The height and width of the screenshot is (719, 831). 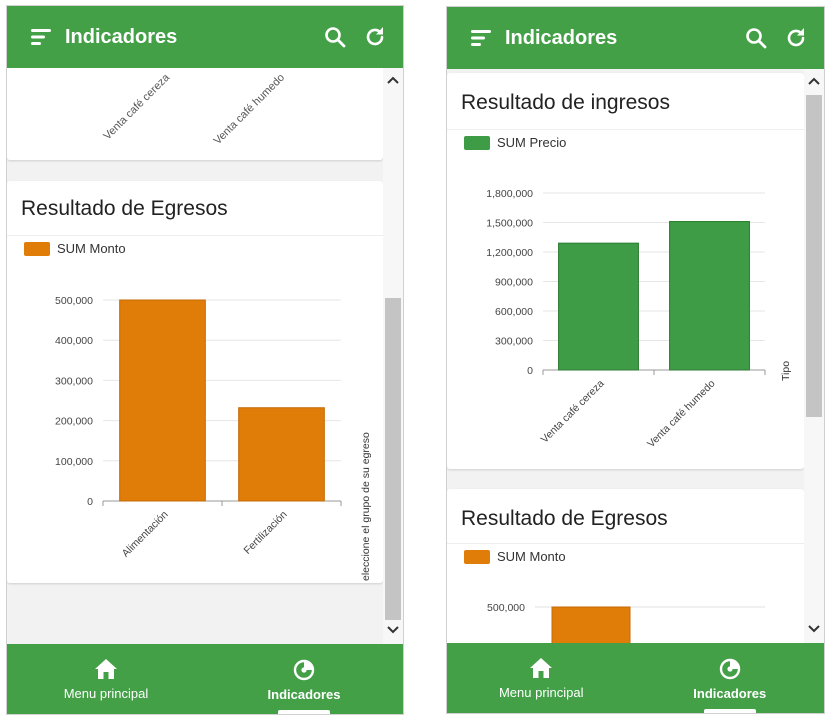 What do you see at coordinates (74, 341) in the screenshot?
I see `y-tick-label: 400,000` at bounding box center [74, 341].